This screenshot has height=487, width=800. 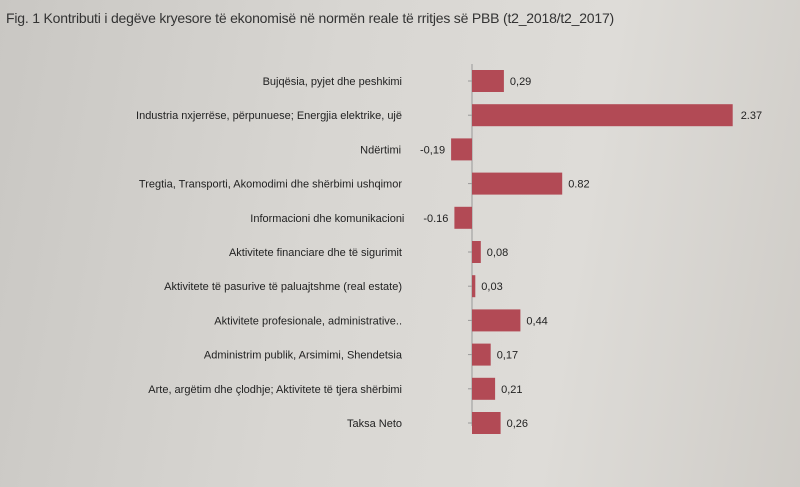 I want to click on value-label: -0.16, so click(x=435, y=219).